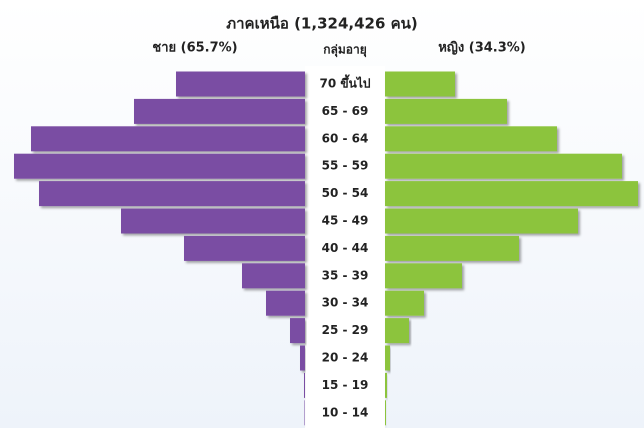  What do you see at coordinates (345, 82) in the screenshot?
I see `category-label: 70 ขึ้นไป` at bounding box center [345, 82].